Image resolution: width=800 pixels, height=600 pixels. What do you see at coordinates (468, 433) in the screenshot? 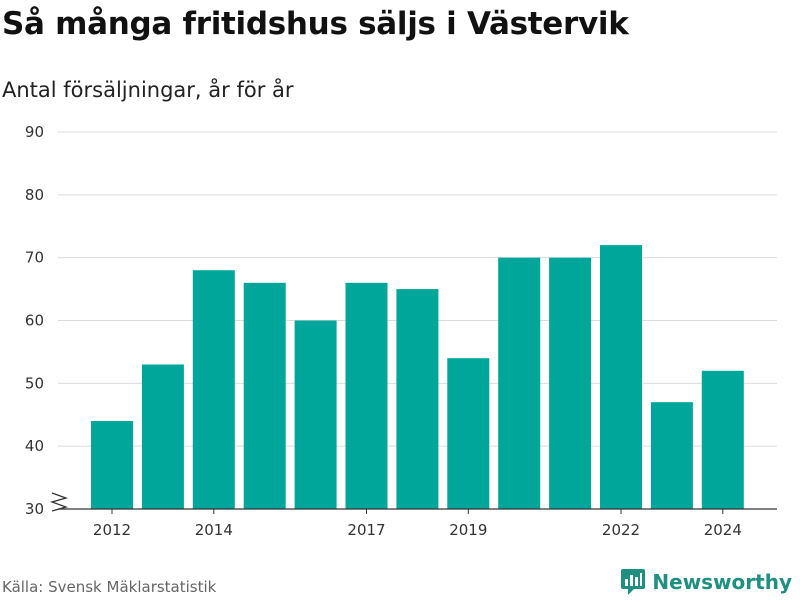
I see `bar-2019` at bounding box center [468, 433].